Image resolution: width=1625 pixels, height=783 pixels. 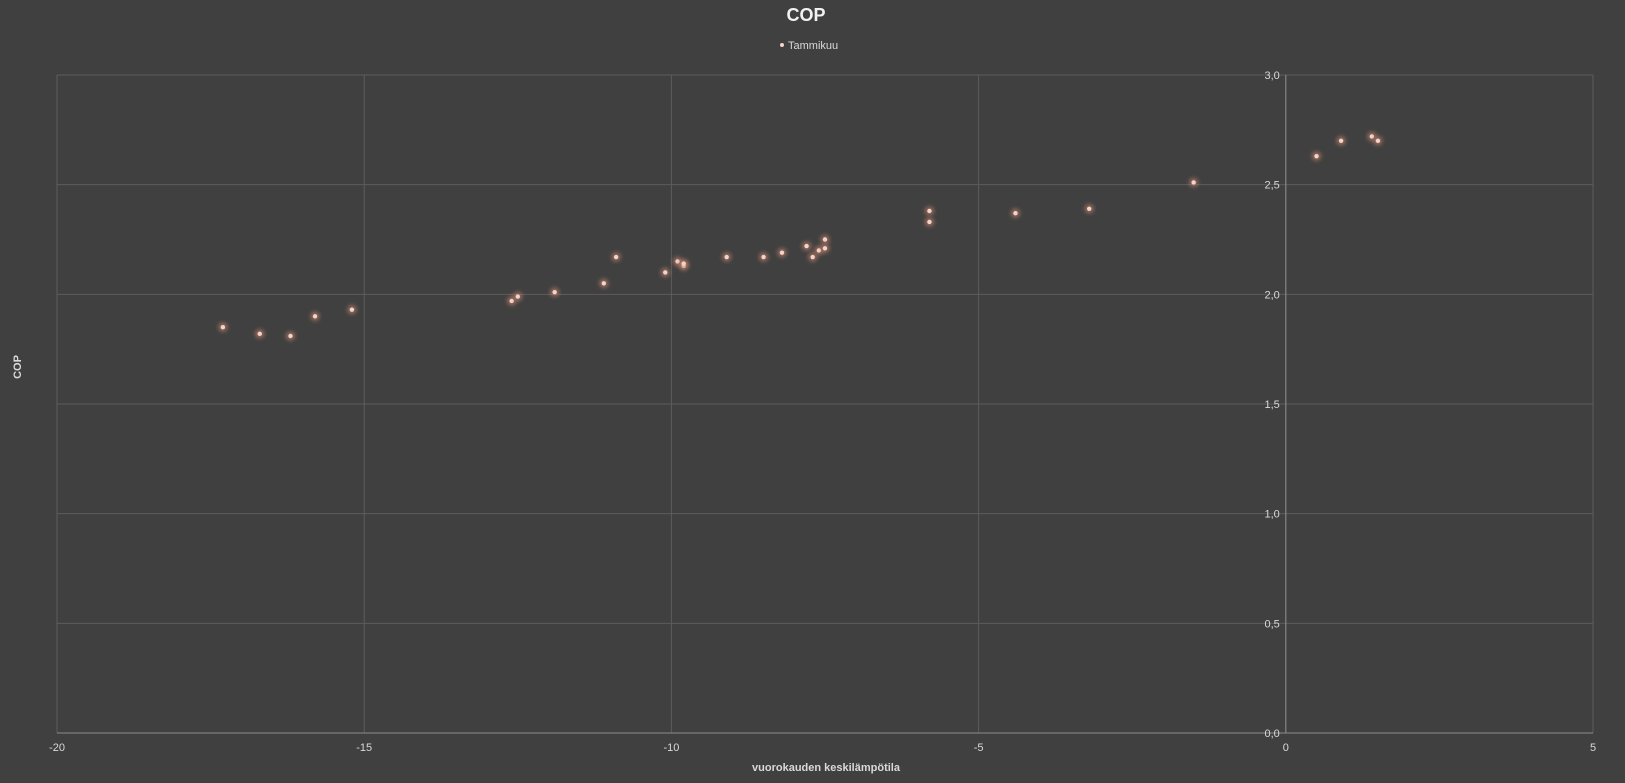 I want to click on legend: Tammikuu, so click(x=809, y=46).